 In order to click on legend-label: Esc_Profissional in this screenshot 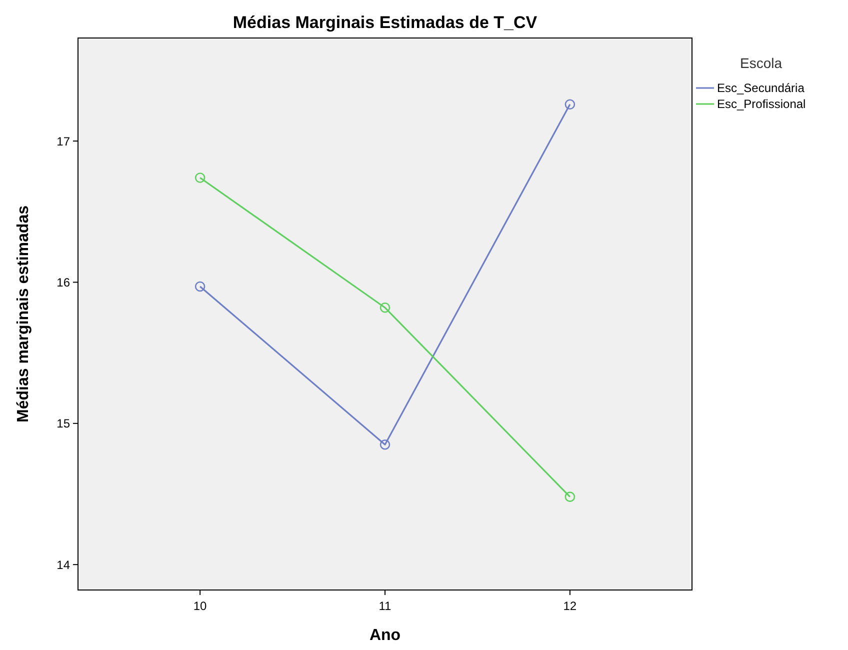, I will do `click(761, 104)`.